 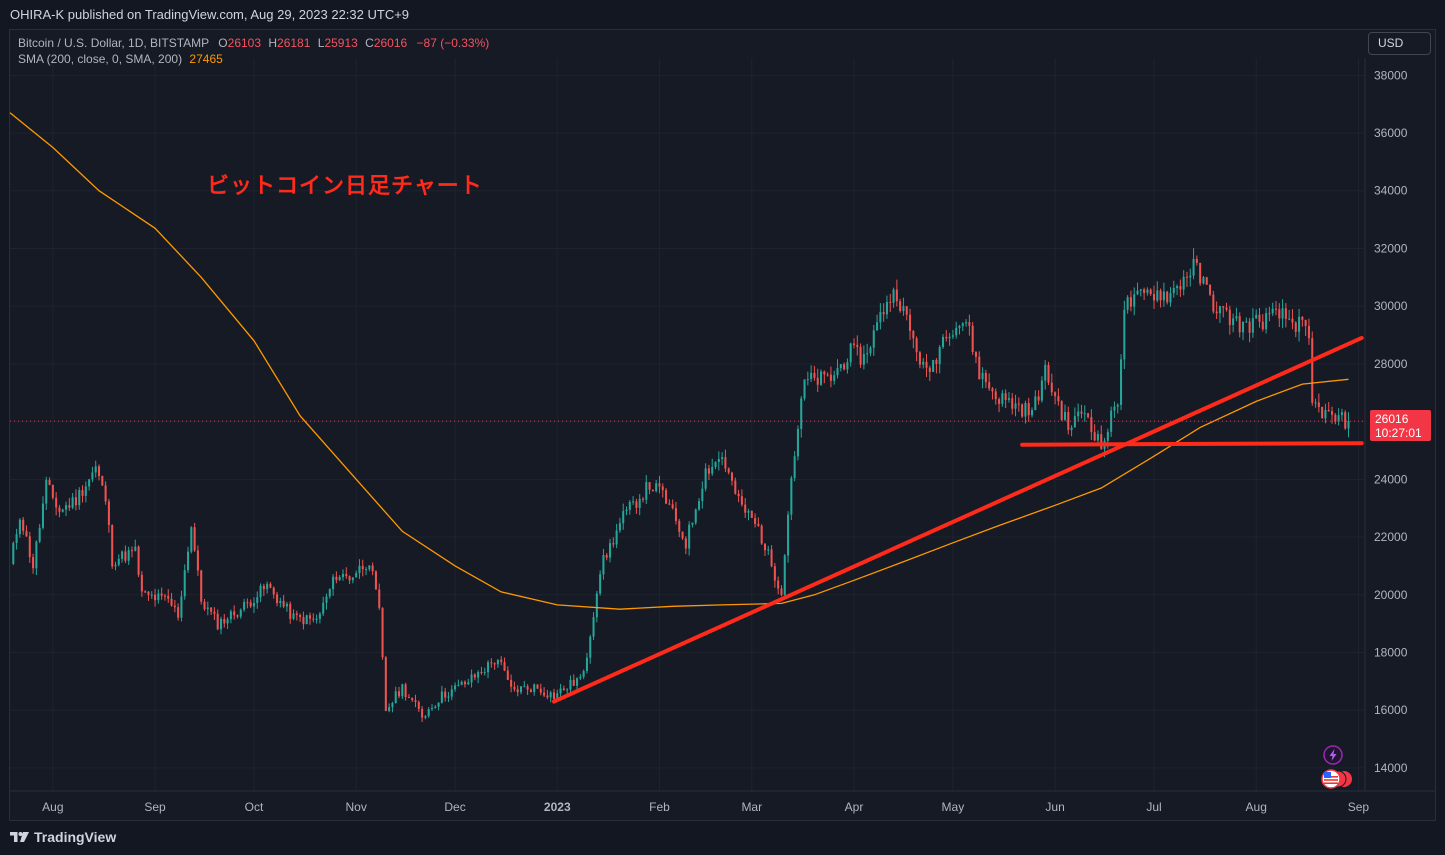 What do you see at coordinates (659, 807) in the screenshot?
I see `time-tick-label: Feb` at bounding box center [659, 807].